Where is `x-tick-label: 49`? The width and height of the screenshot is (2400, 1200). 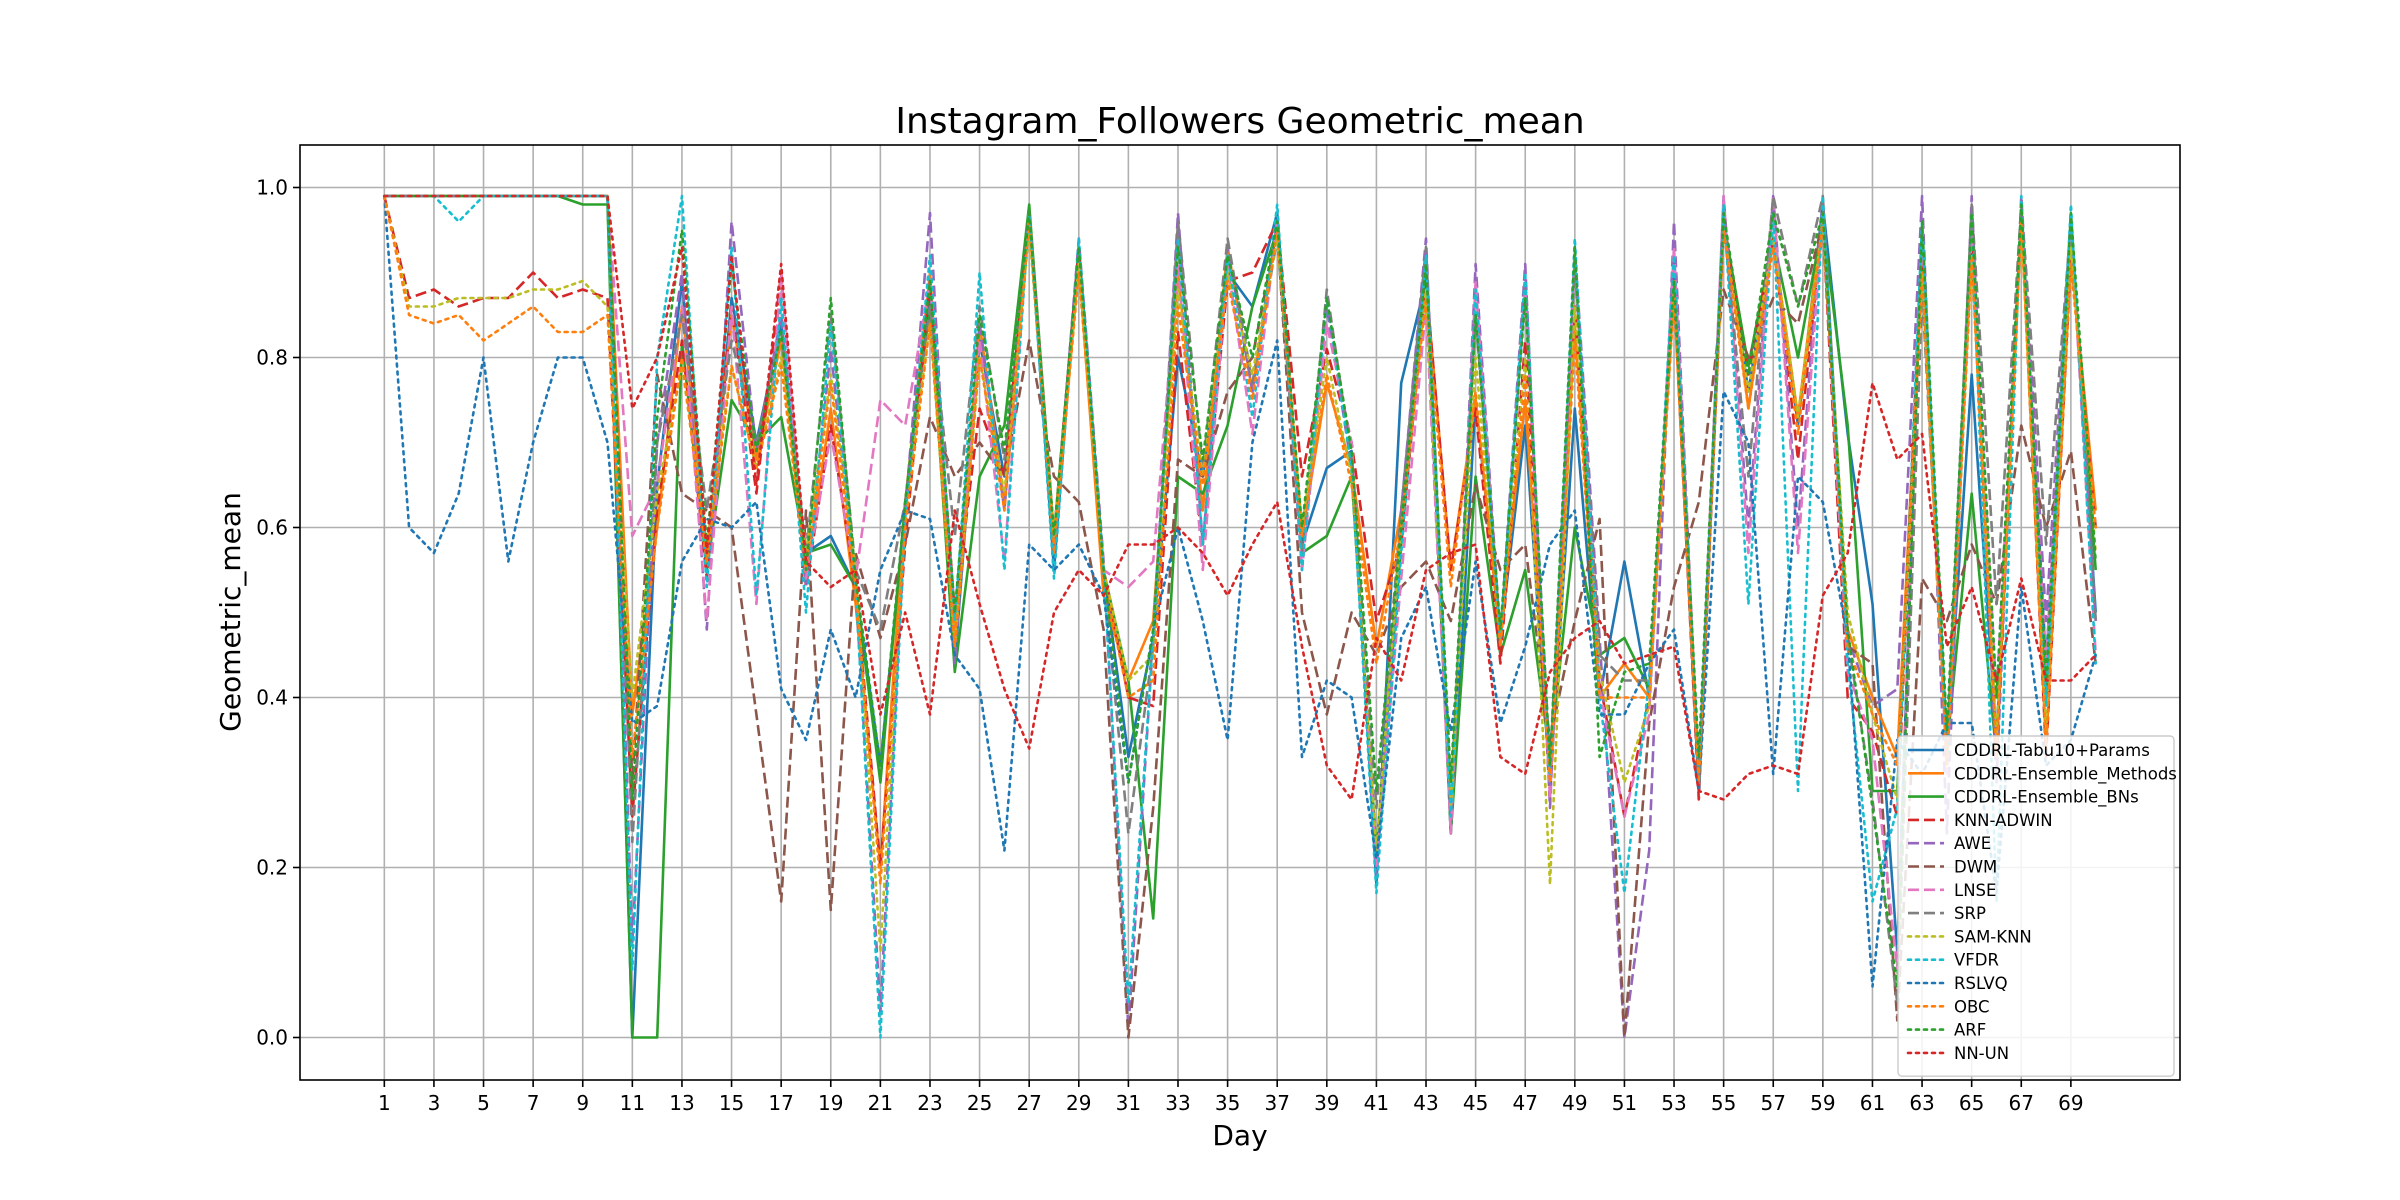
x-tick-label: 49 is located at coordinates (1574, 1103).